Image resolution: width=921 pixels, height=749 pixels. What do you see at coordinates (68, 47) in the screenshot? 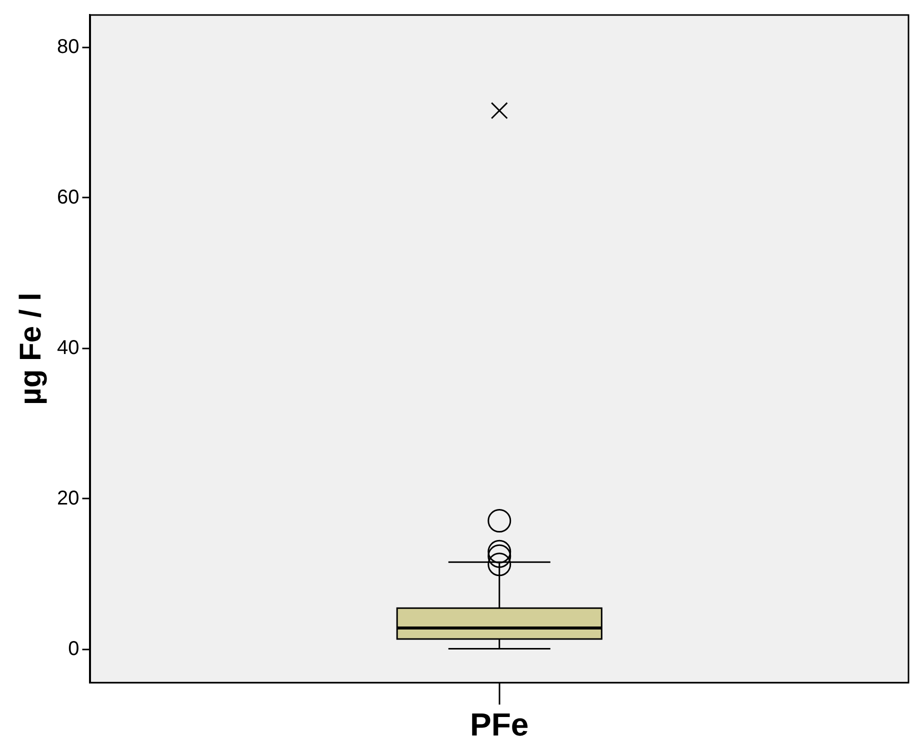
I see `y-tick-label: 80` at bounding box center [68, 47].